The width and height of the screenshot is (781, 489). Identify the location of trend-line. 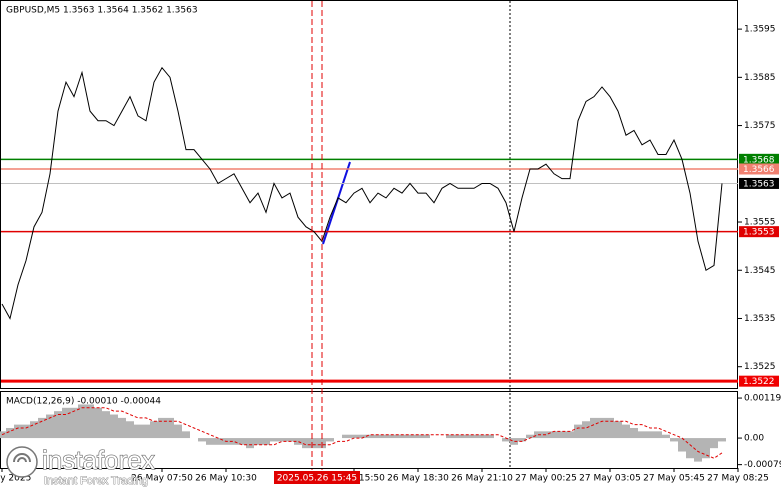
(336, 203).